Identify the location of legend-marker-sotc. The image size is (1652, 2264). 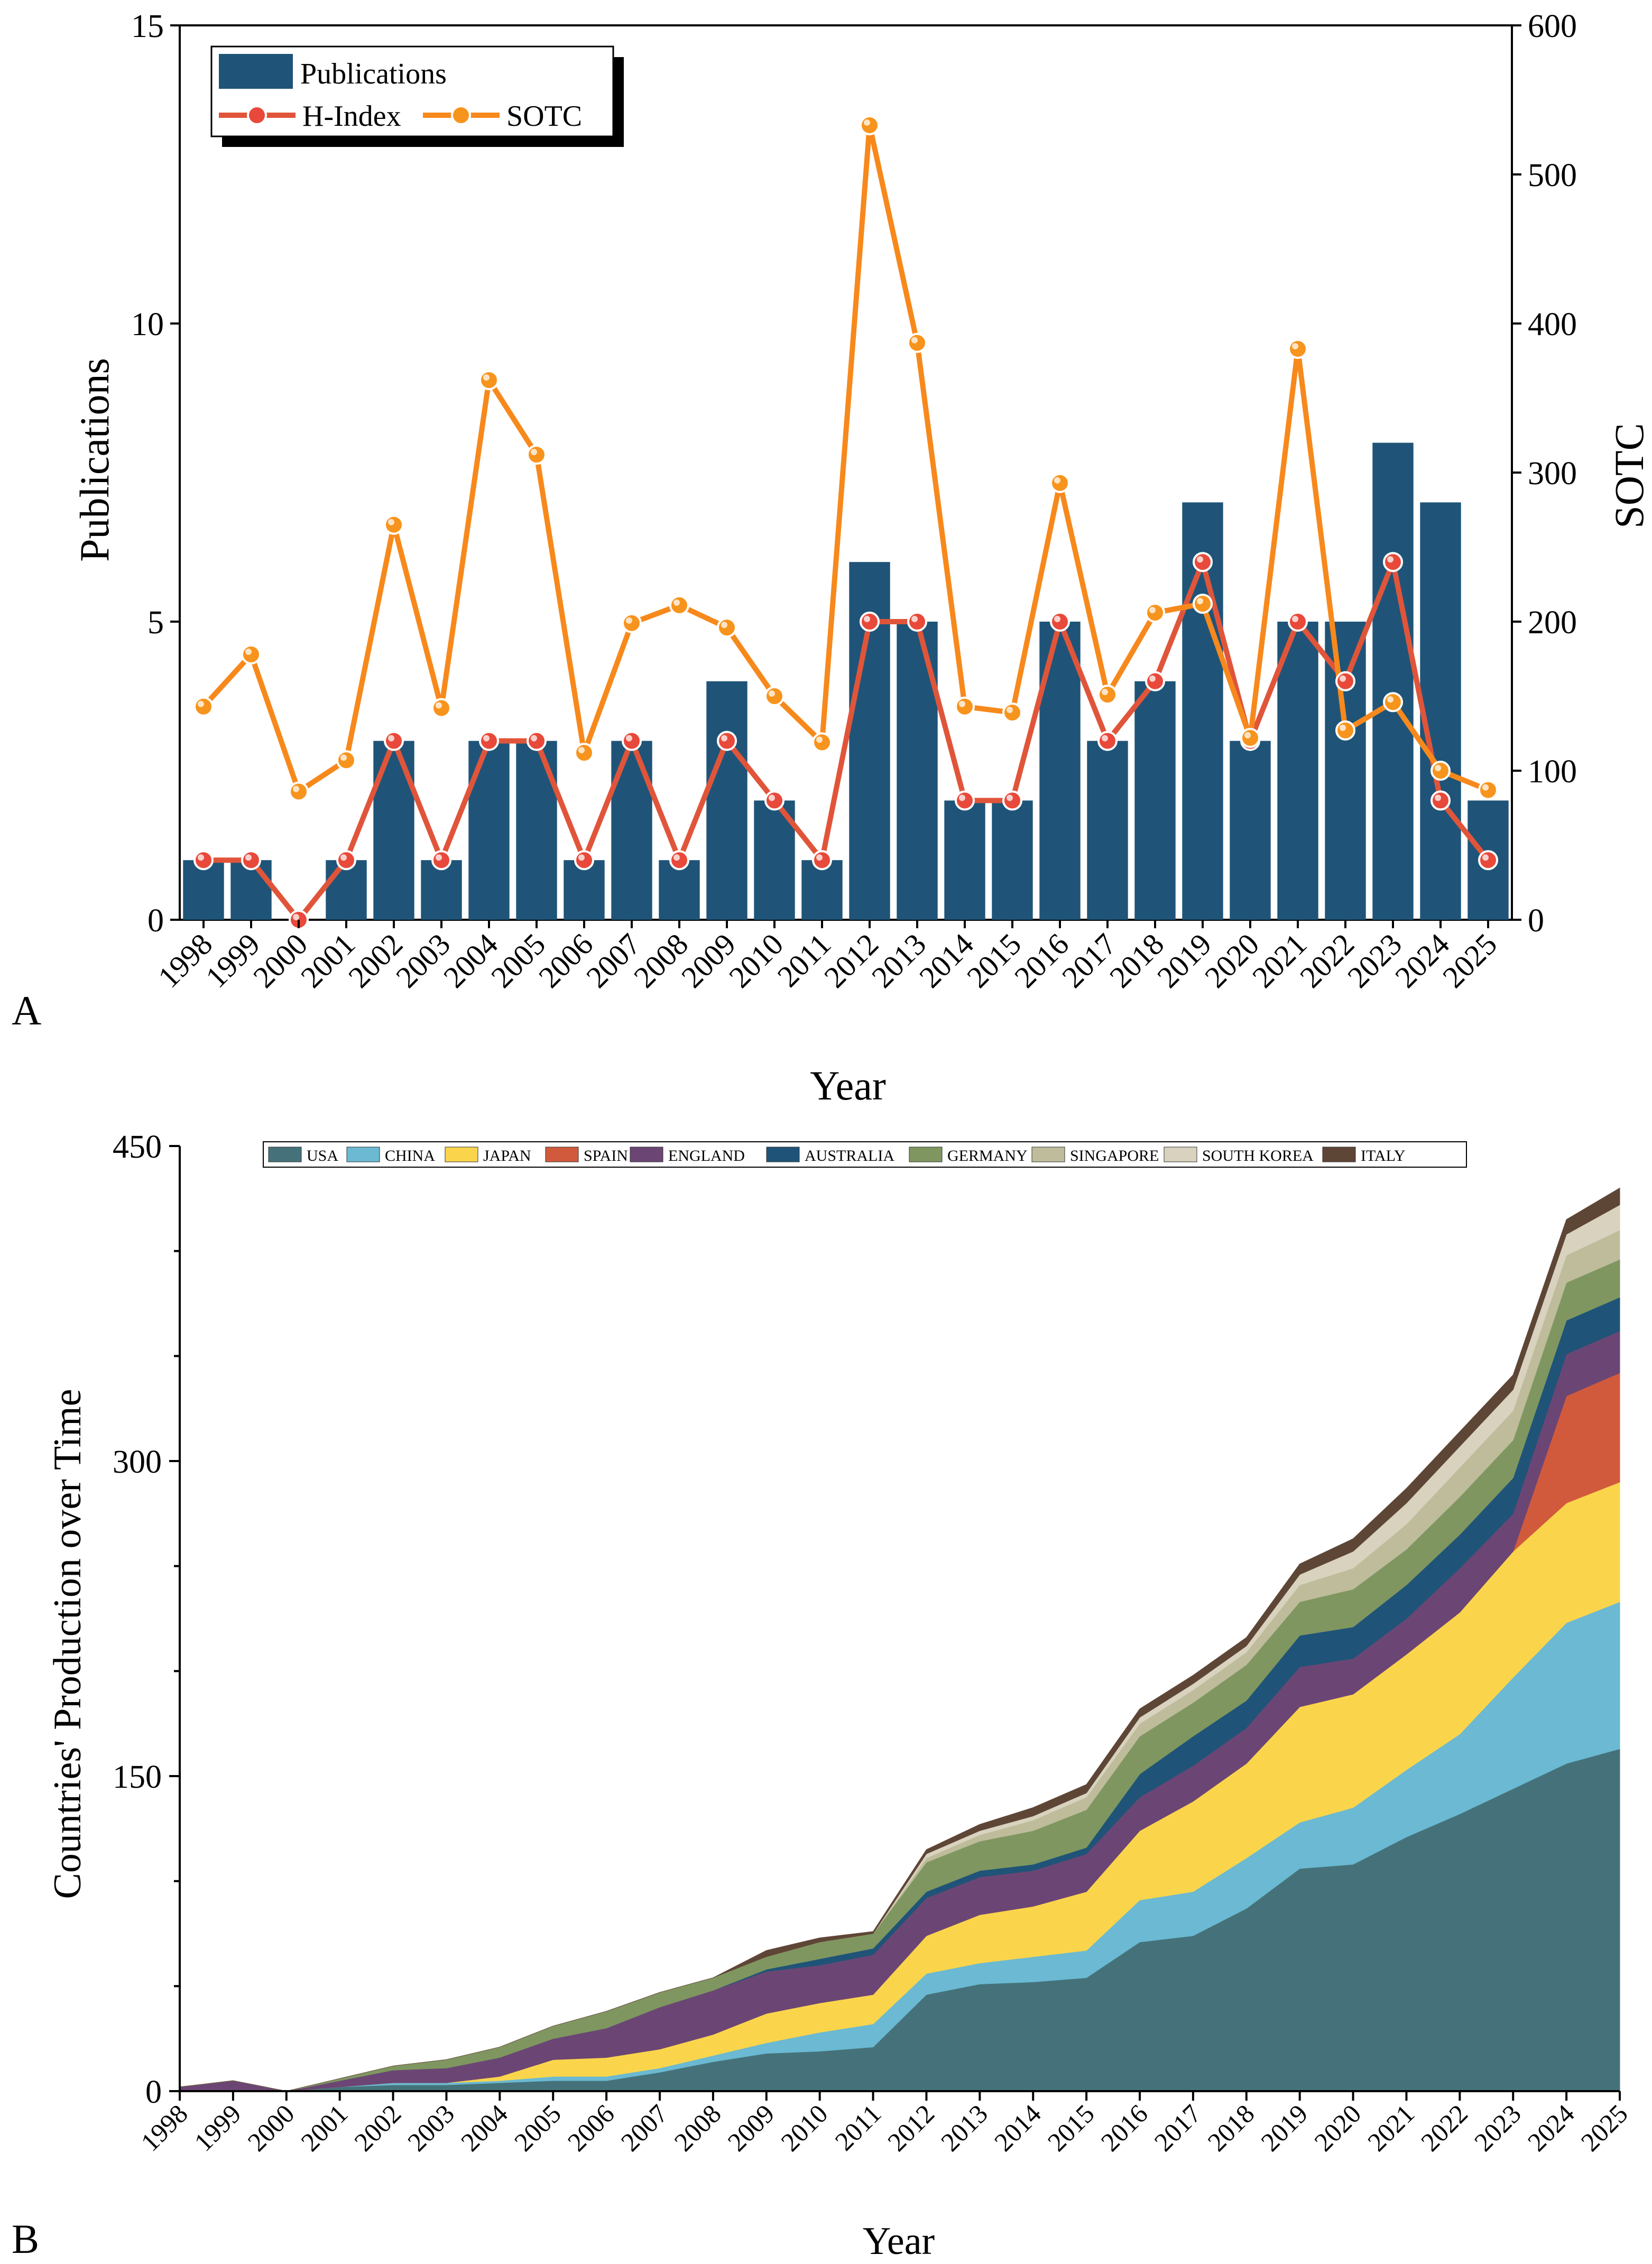
(461, 115).